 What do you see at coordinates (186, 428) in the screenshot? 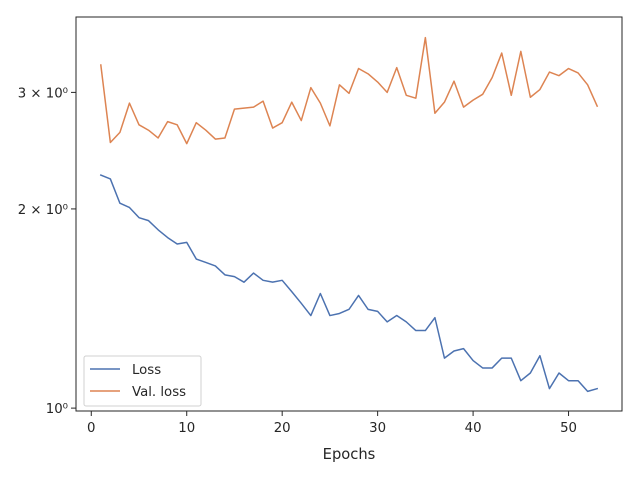
I see `x-tick-label: 10` at bounding box center [186, 428].